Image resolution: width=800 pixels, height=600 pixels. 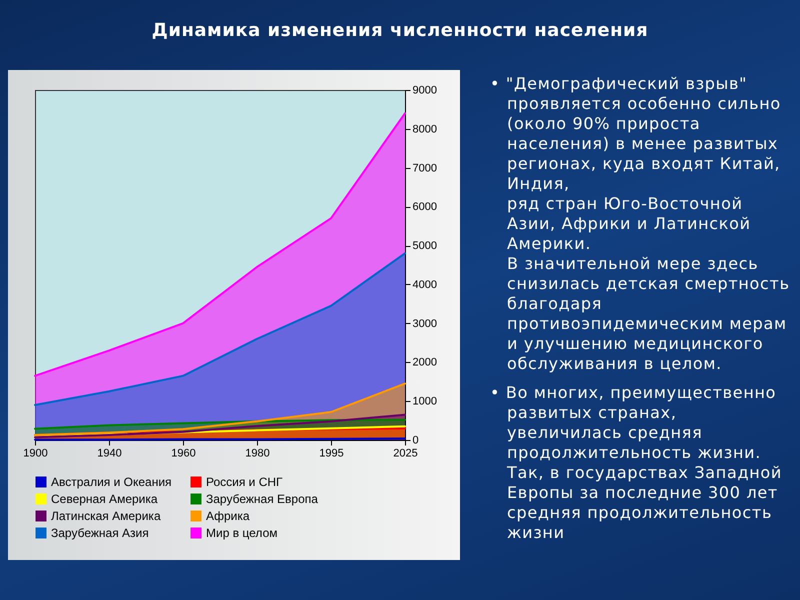 I want to click on legend-label: Африка, so click(x=228, y=516).